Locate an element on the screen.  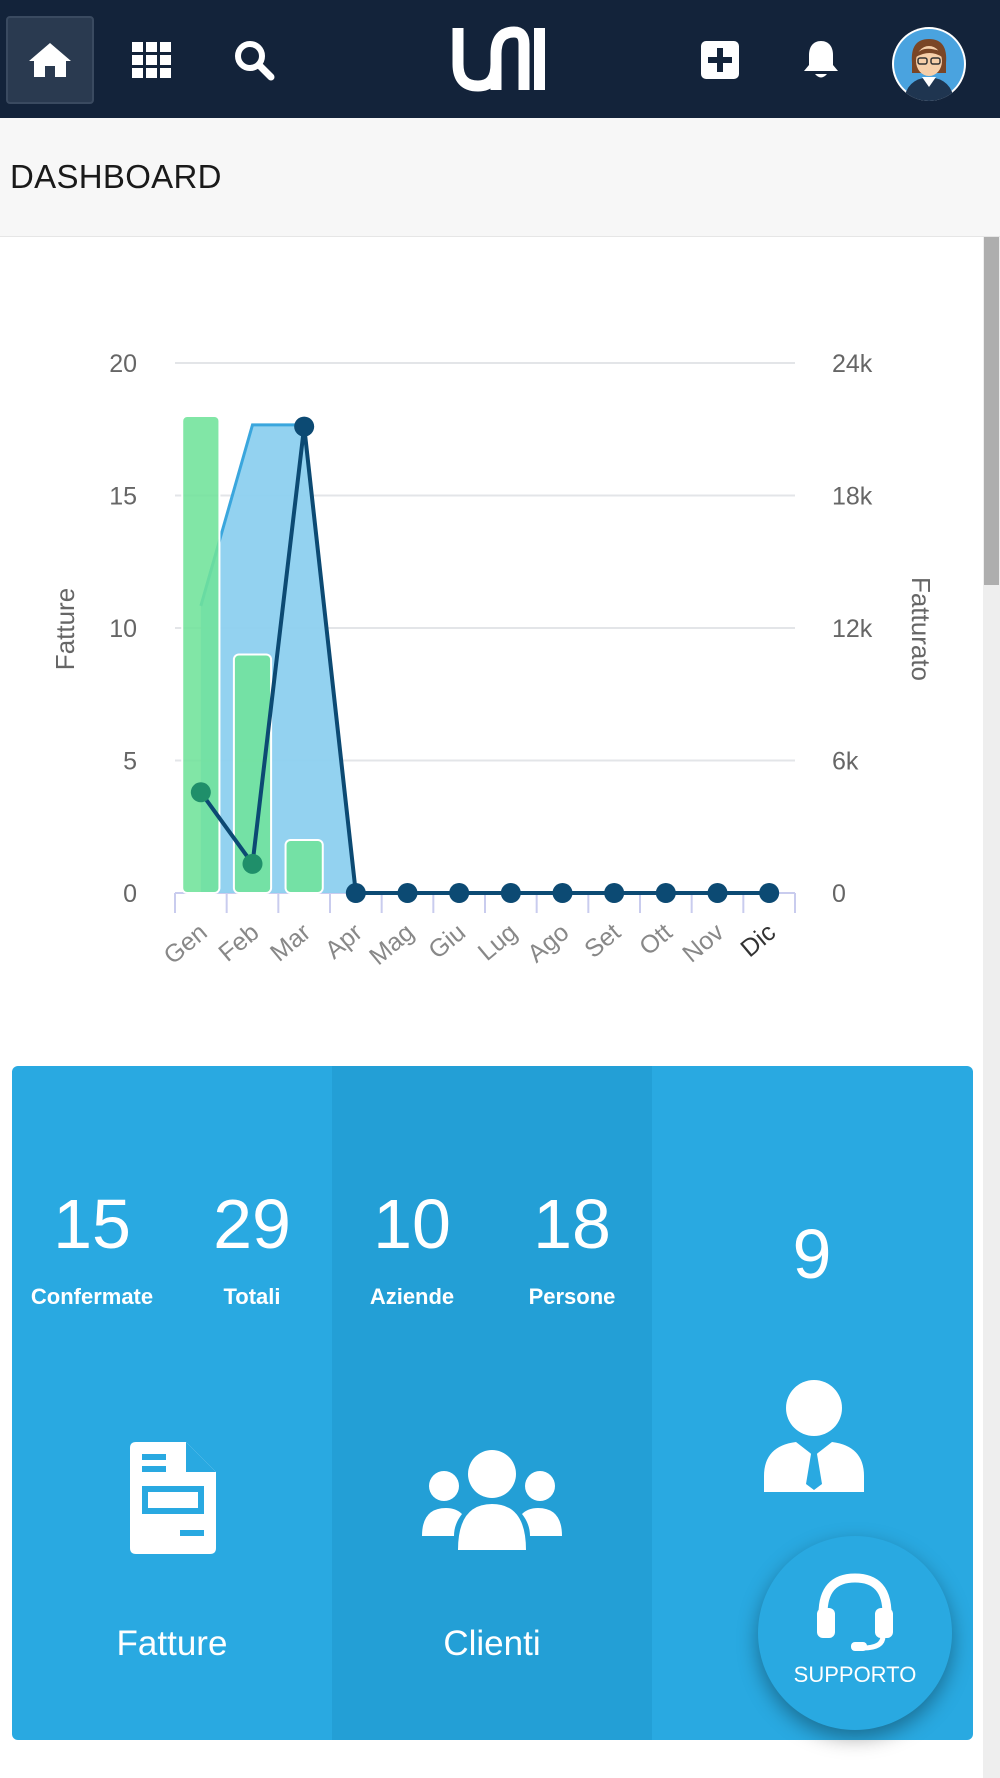
y-tick-label: 5 is located at coordinates (130, 762).